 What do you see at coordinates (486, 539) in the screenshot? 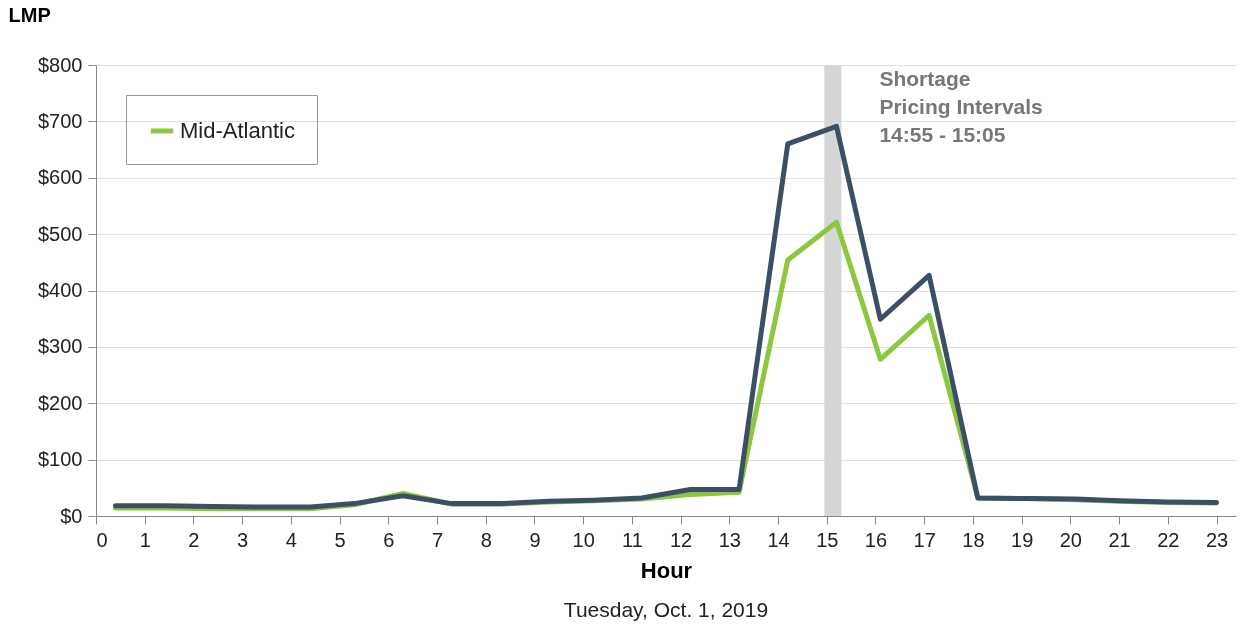
I see `x-tick-label: 8` at bounding box center [486, 539].